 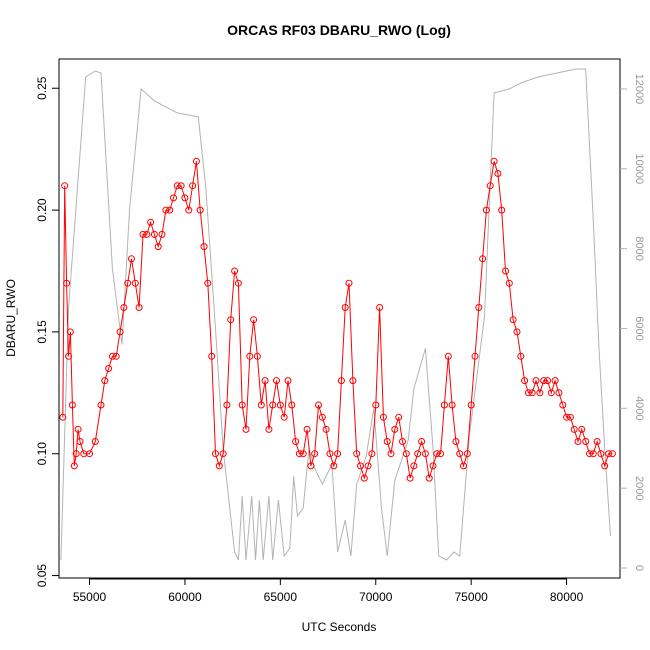 I want to click on y2-tick-label: 0, so click(x=639, y=568).